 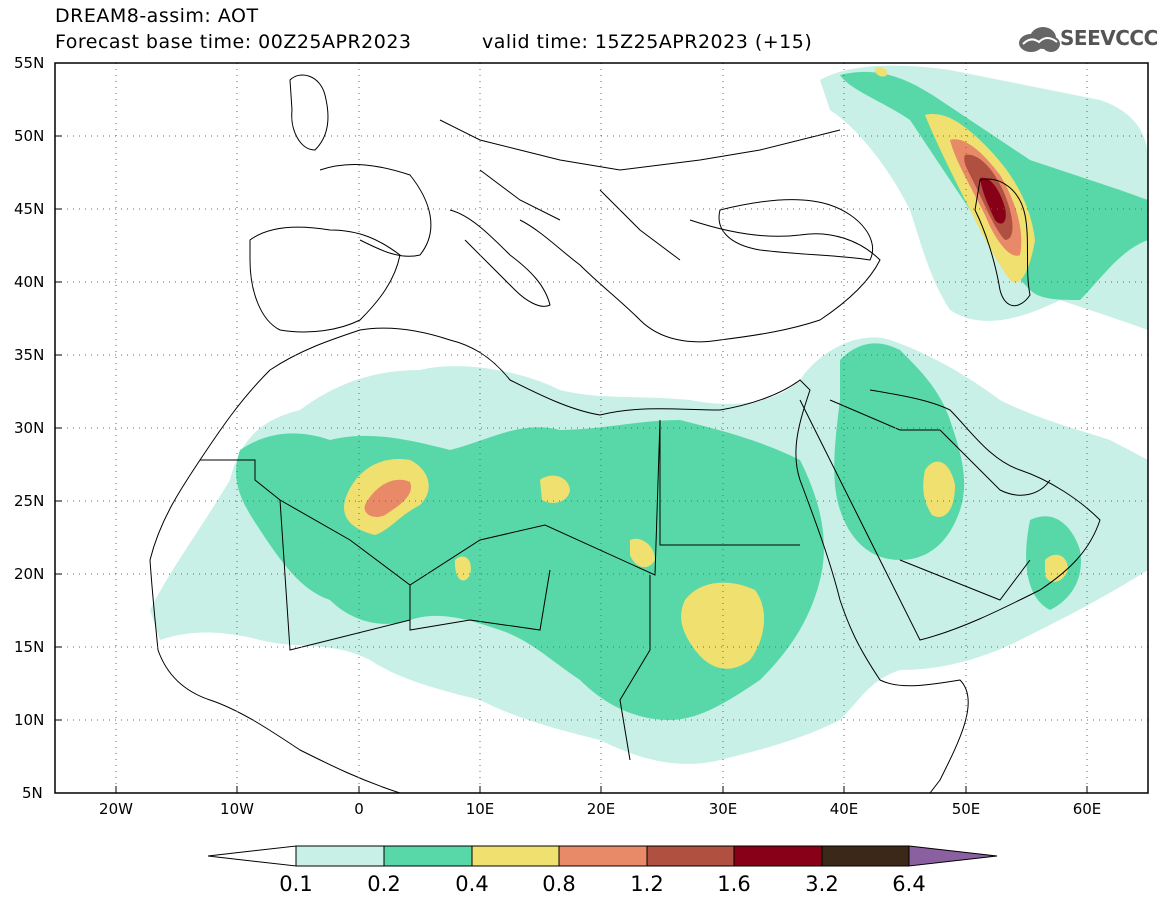 I want to click on coastline-france, so click(x=375, y=210).